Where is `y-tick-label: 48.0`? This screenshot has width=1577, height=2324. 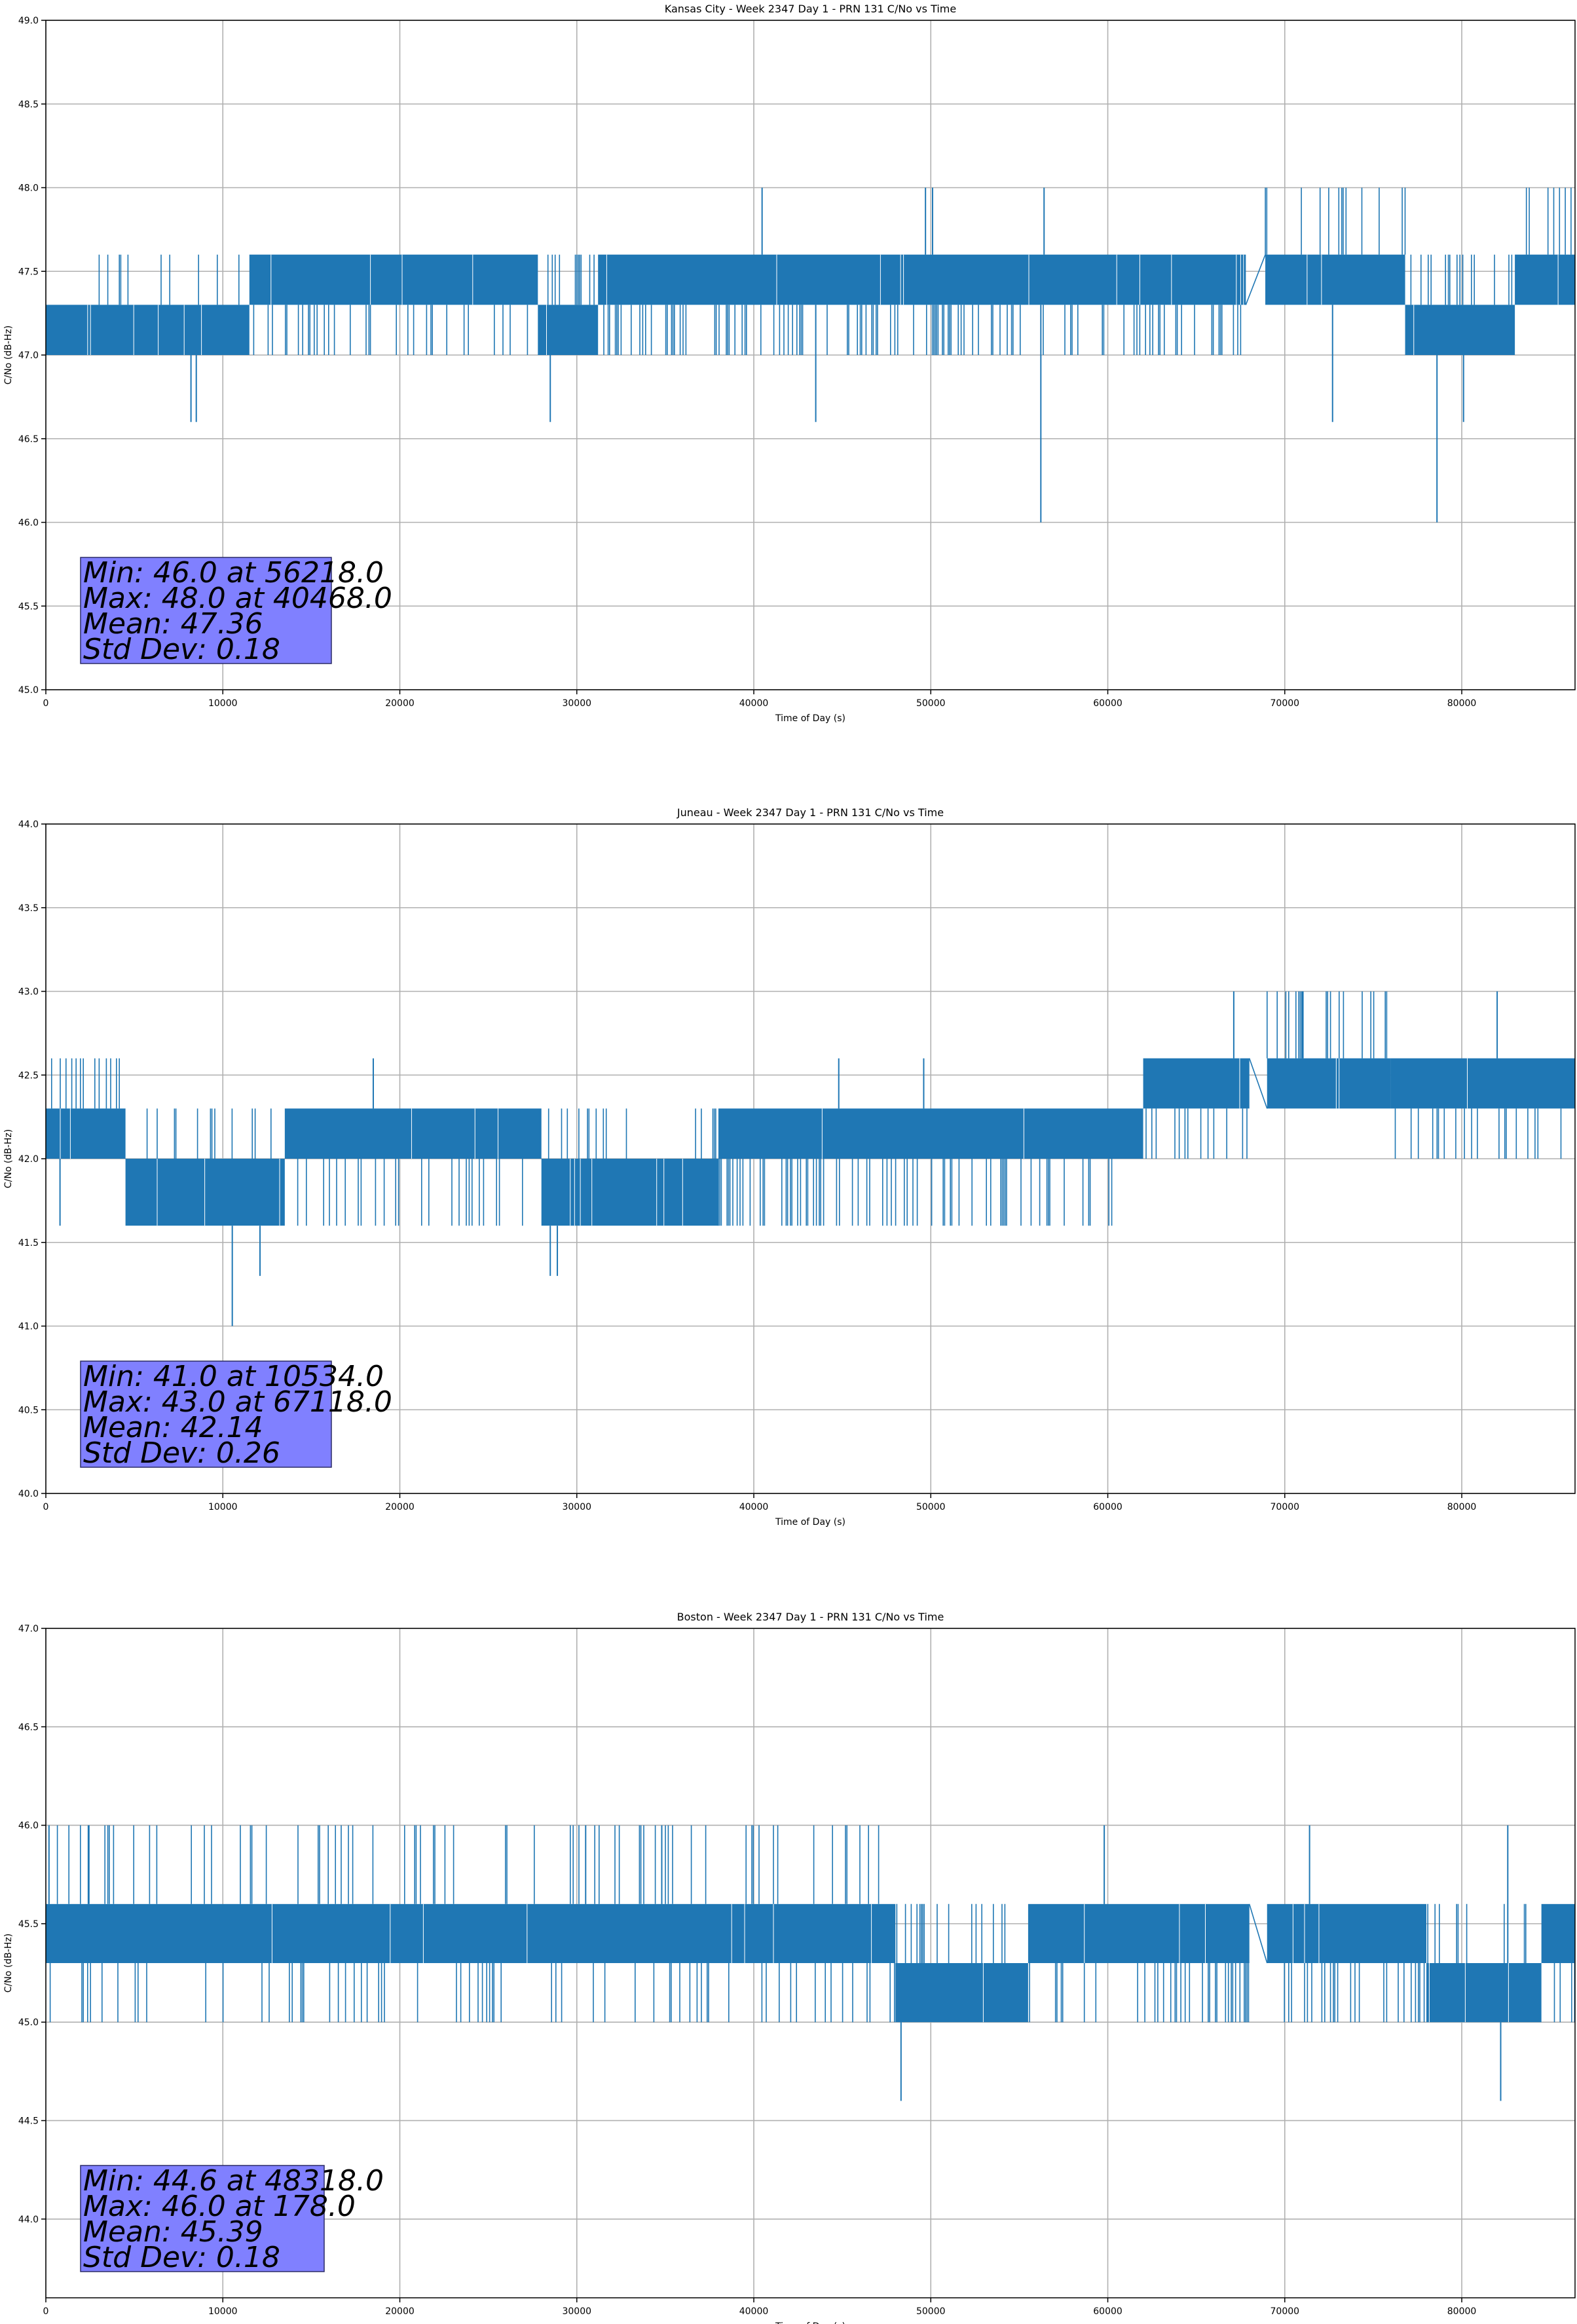 y-tick-label: 48.0 is located at coordinates (28, 188).